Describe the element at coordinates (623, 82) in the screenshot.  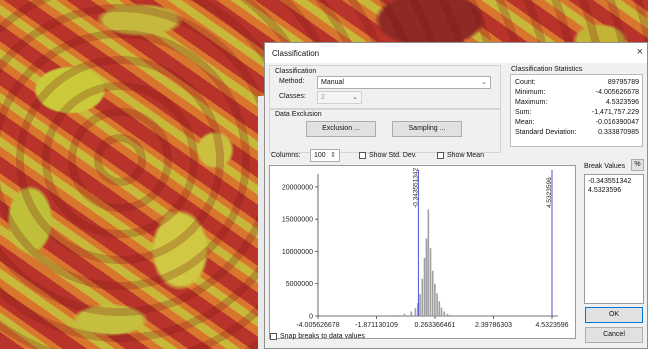
I see `stat-value: 89795789` at that location.